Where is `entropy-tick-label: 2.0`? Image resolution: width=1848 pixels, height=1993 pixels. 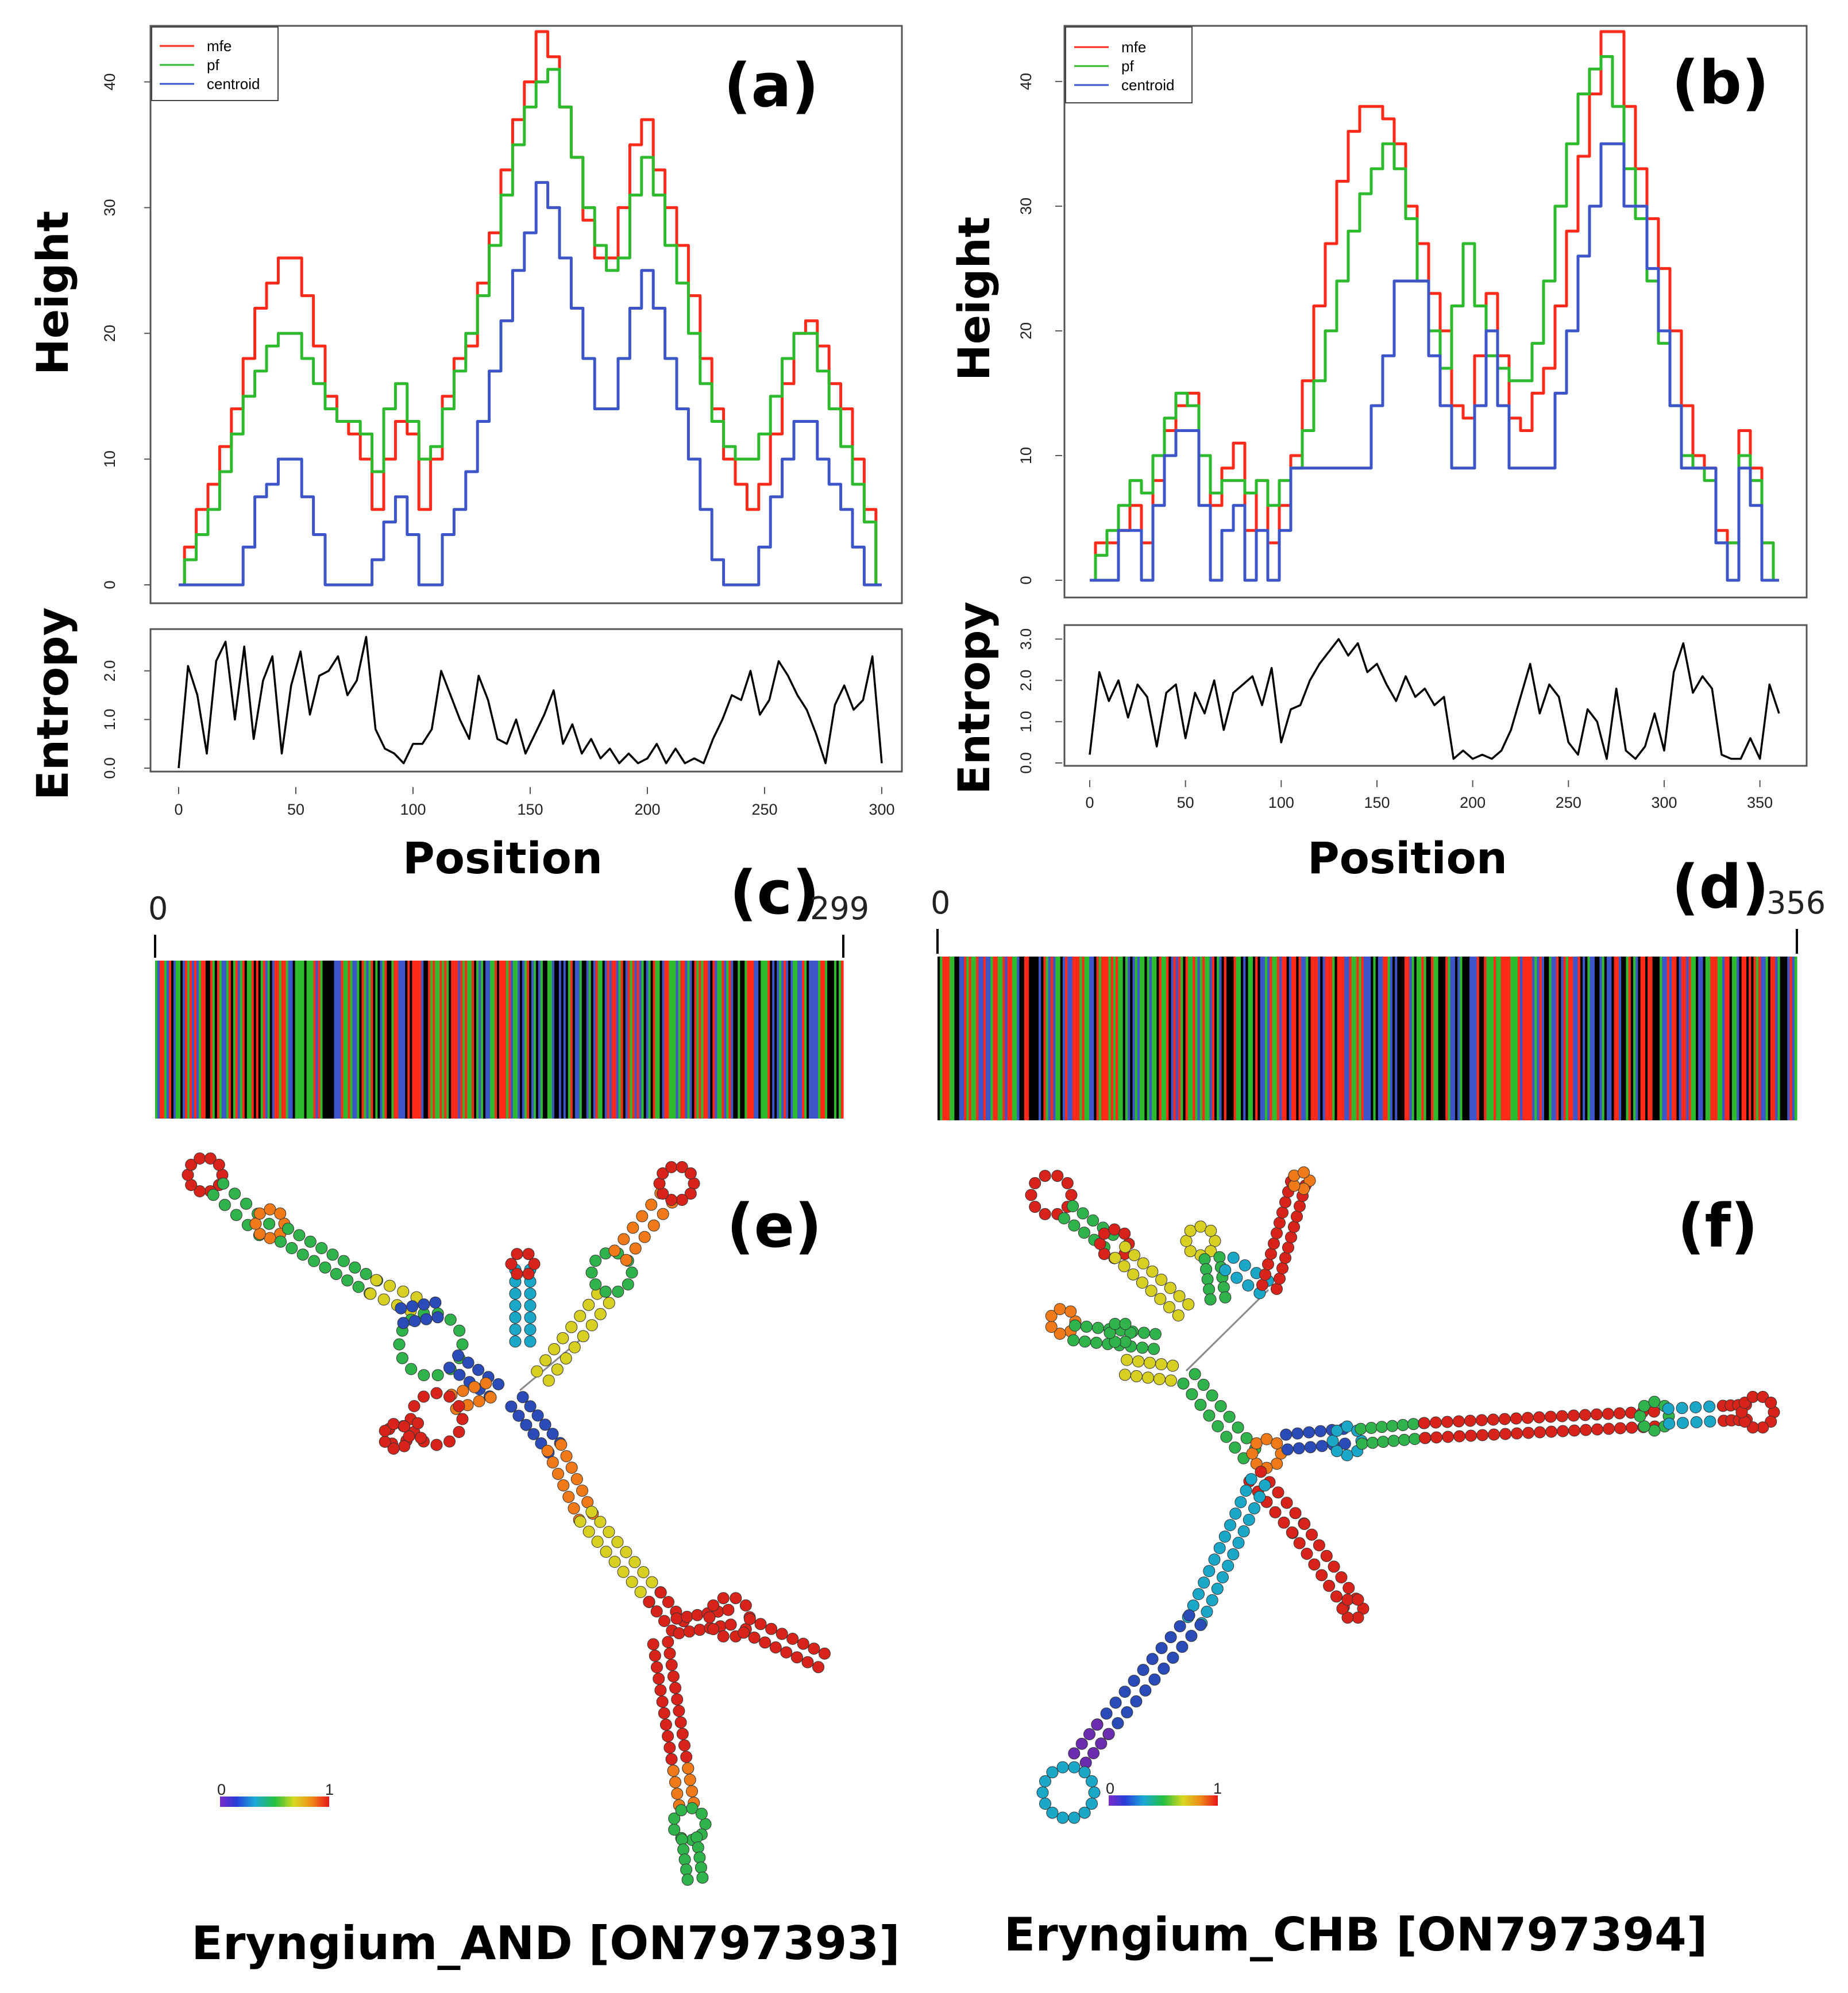 entropy-tick-label: 2.0 is located at coordinates (110, 671).